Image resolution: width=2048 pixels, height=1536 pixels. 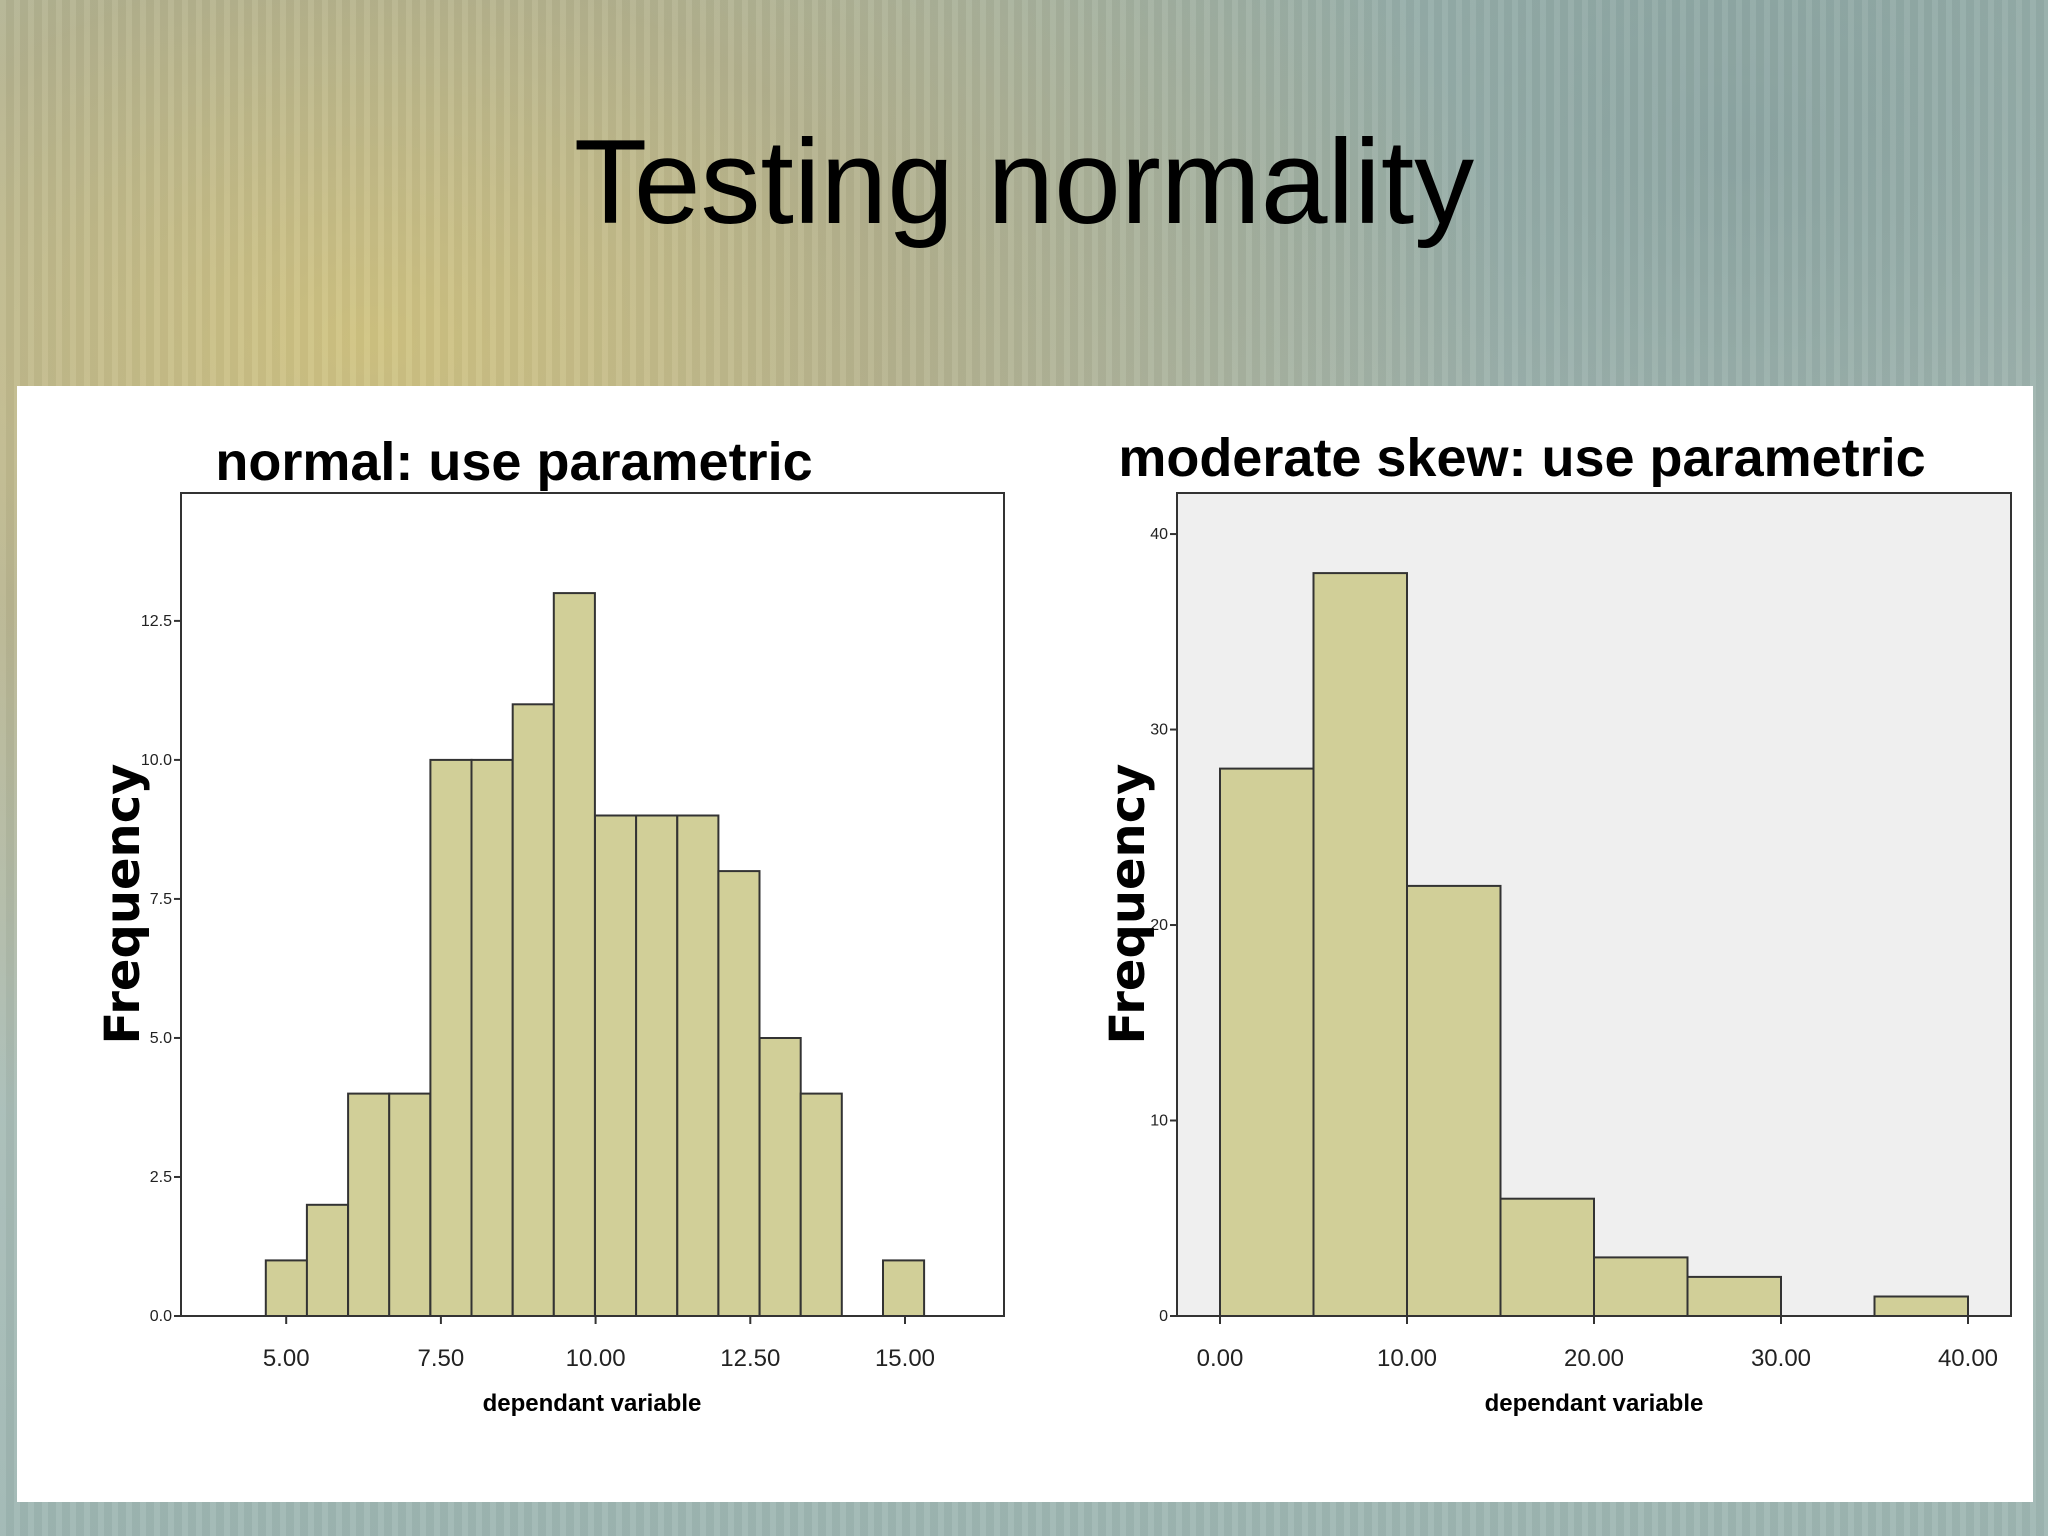 I want to click on x-axis-normal: 5.00 7.50 10.00 12.50 15.00, so click(x=599, y=1344).